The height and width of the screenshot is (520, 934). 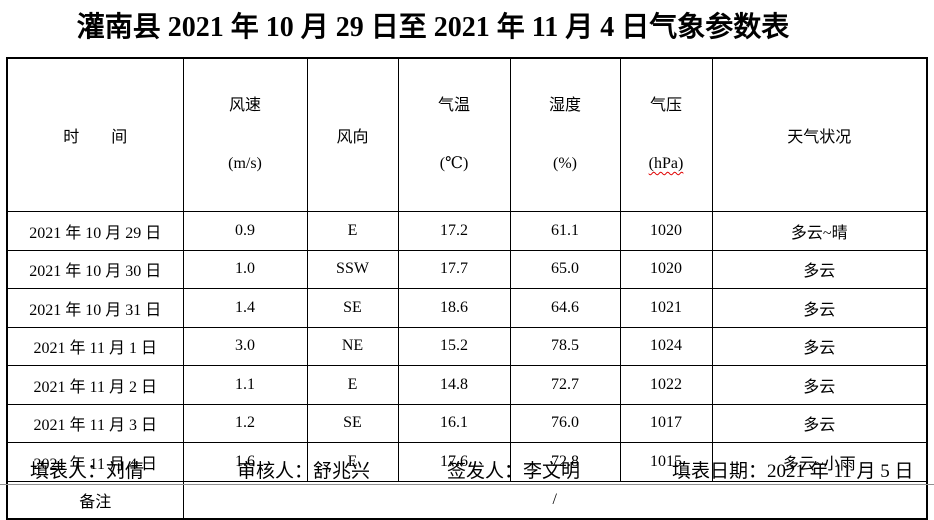 I want to click on cell-humidity: 61.1, so click(x=565, y=231).